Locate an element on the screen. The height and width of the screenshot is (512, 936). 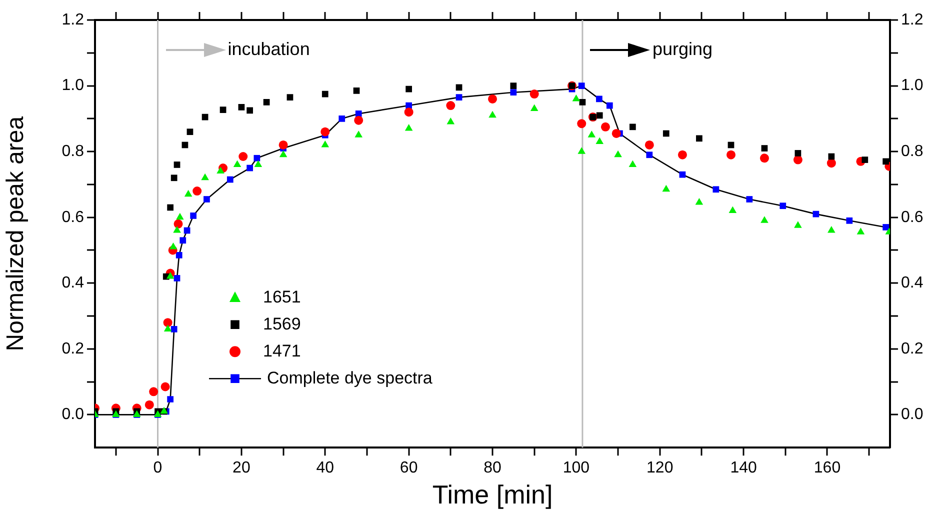
x-tick-label: 60 is located at coordinates (409, 468).